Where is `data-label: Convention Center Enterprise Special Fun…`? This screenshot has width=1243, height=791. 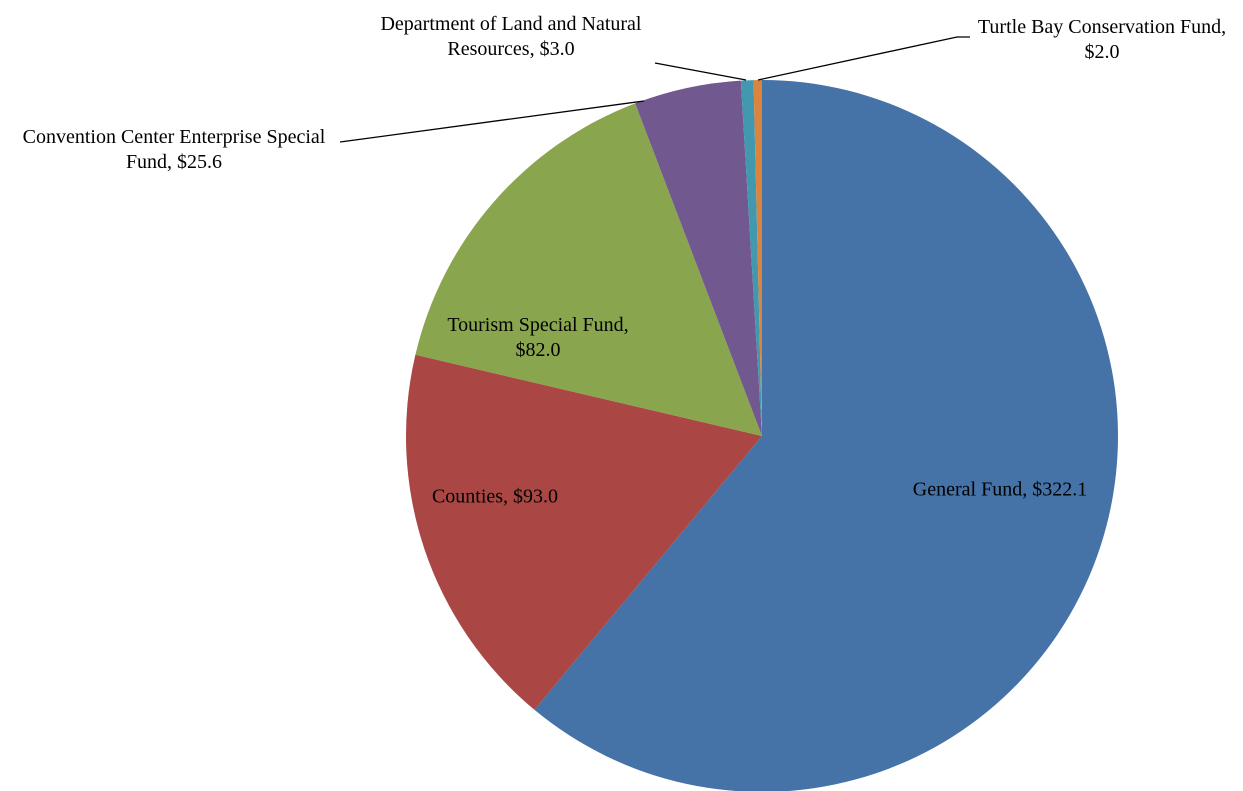
data-label: Convention Center Enterprise Special Fun… is located at coordinates (174, 149).